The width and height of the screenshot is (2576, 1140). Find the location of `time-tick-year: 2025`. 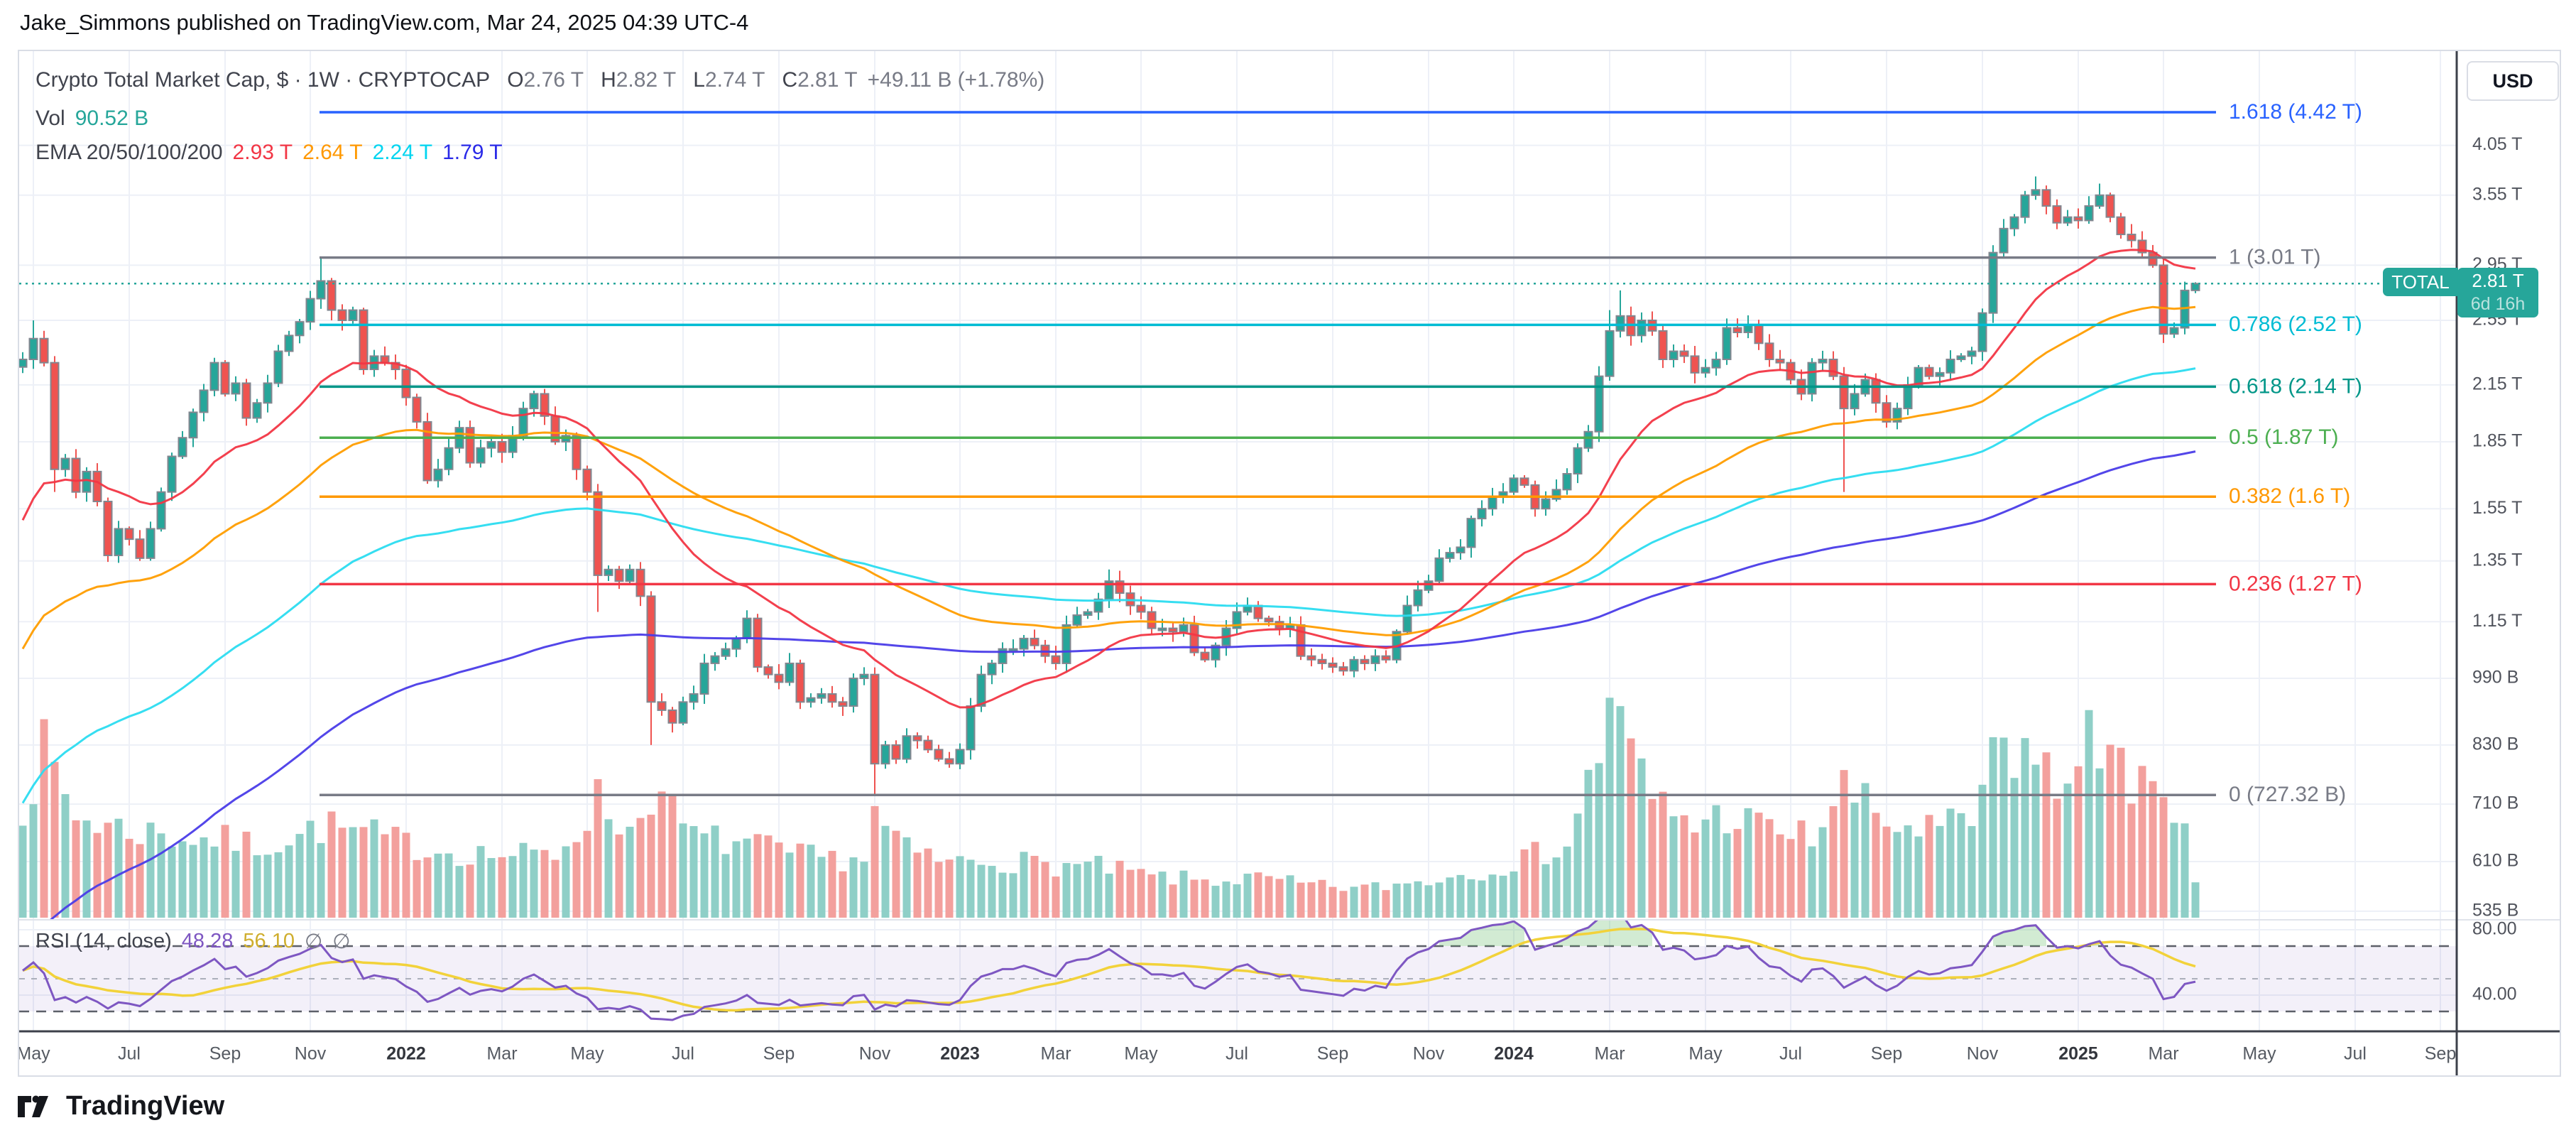

time-tick-year: 2025 is located at coordinates (2078, 1054).